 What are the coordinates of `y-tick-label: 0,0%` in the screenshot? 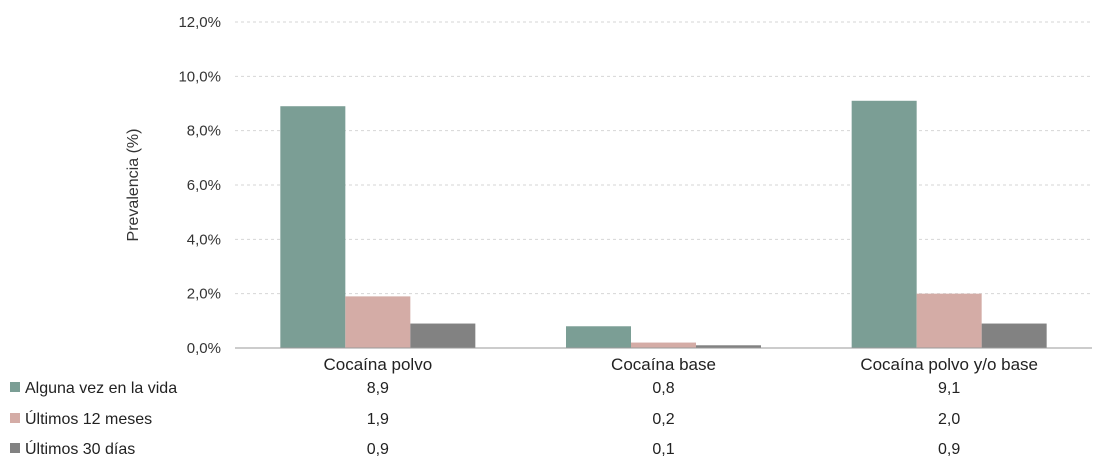 It's located at (204, 348).